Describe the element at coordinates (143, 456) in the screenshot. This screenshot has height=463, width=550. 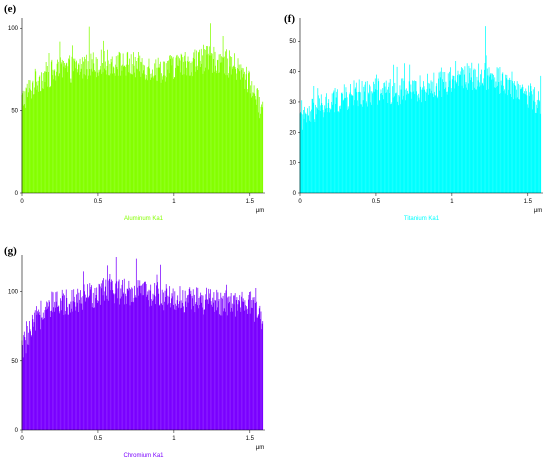
I see `series-label: Chromium Ka1` at that location.